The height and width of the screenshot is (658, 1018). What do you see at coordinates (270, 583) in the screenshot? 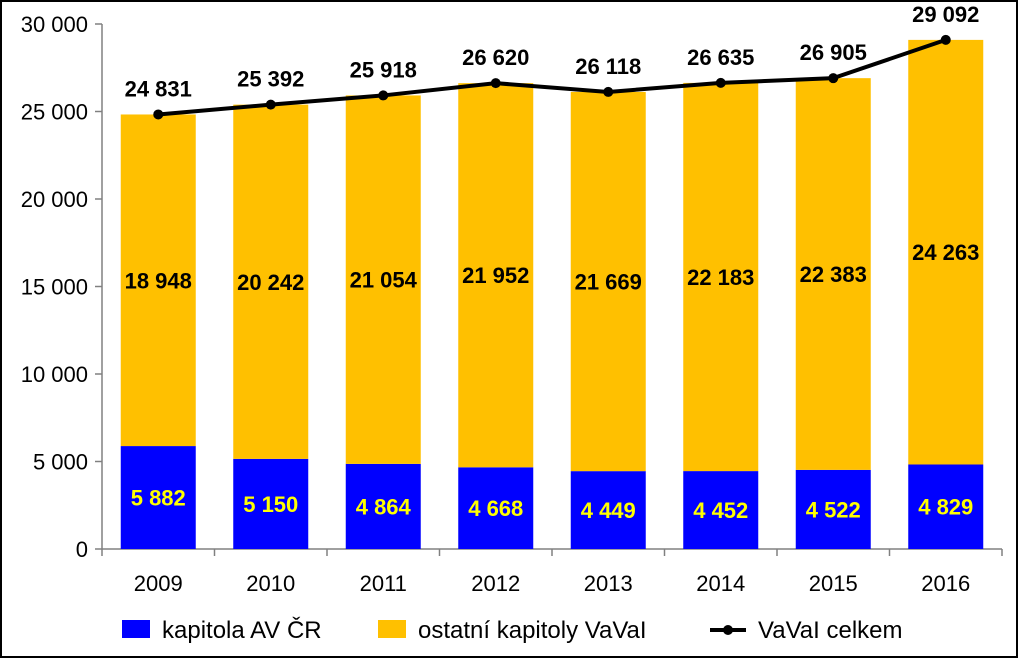
I see `x-tick-label: 2010` at bounding box center [270, 583].